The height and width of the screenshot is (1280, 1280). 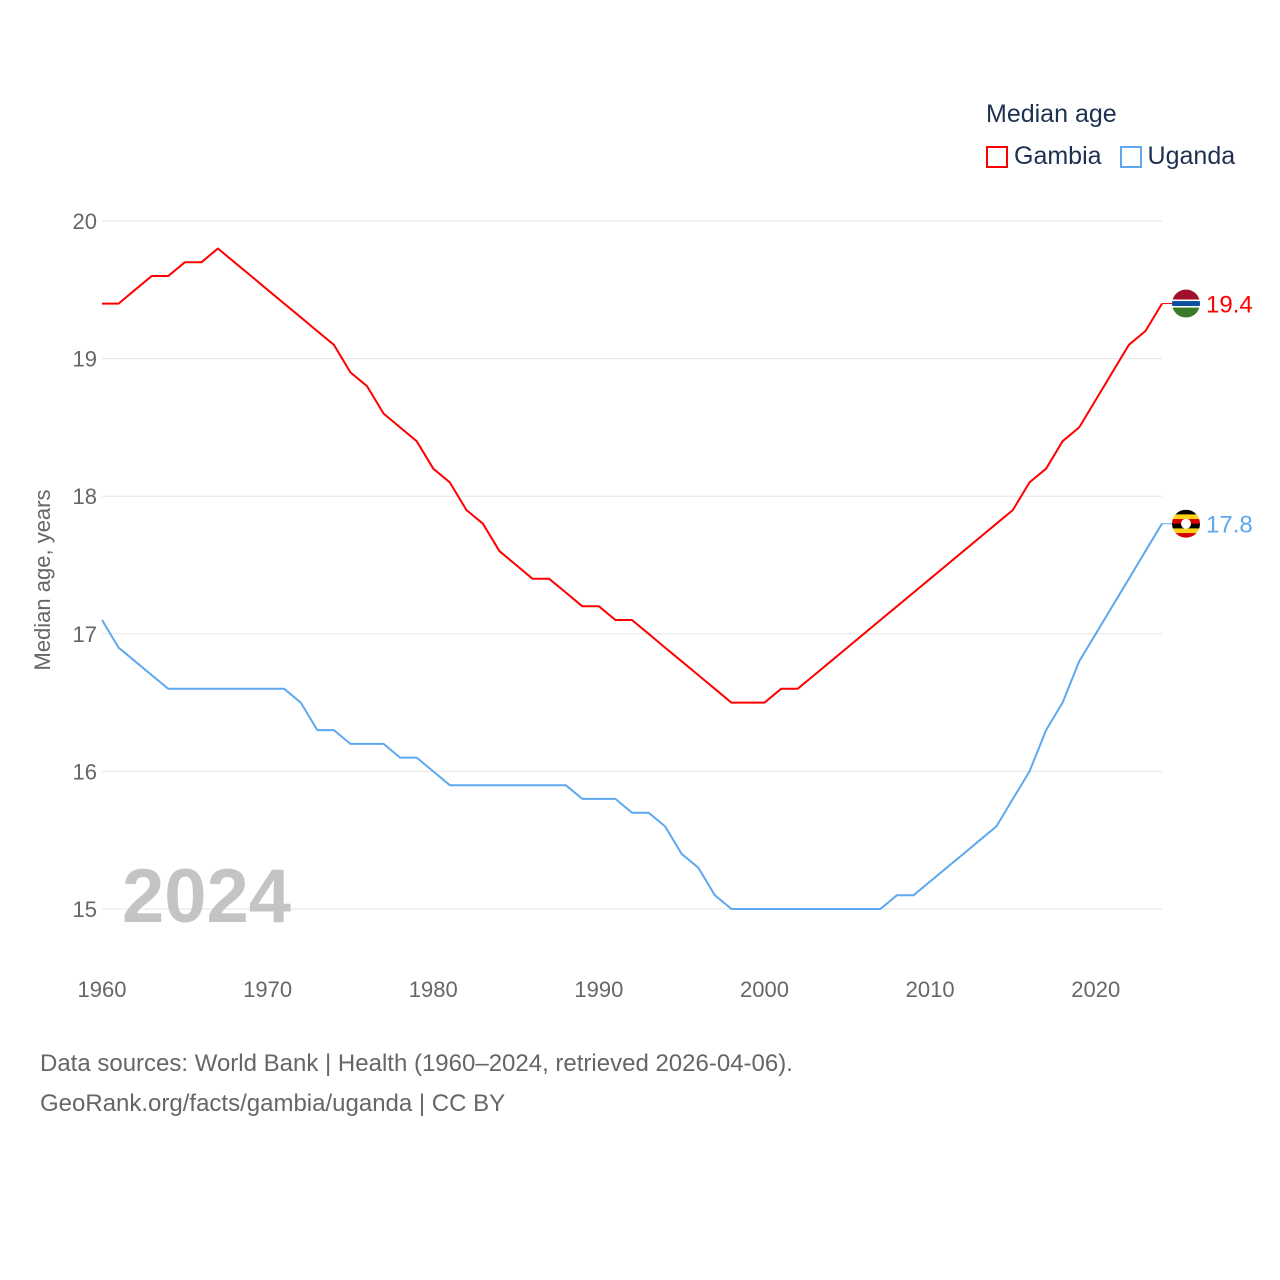 I want to click on y-tick-label: 20, so click(x=85, y=221).